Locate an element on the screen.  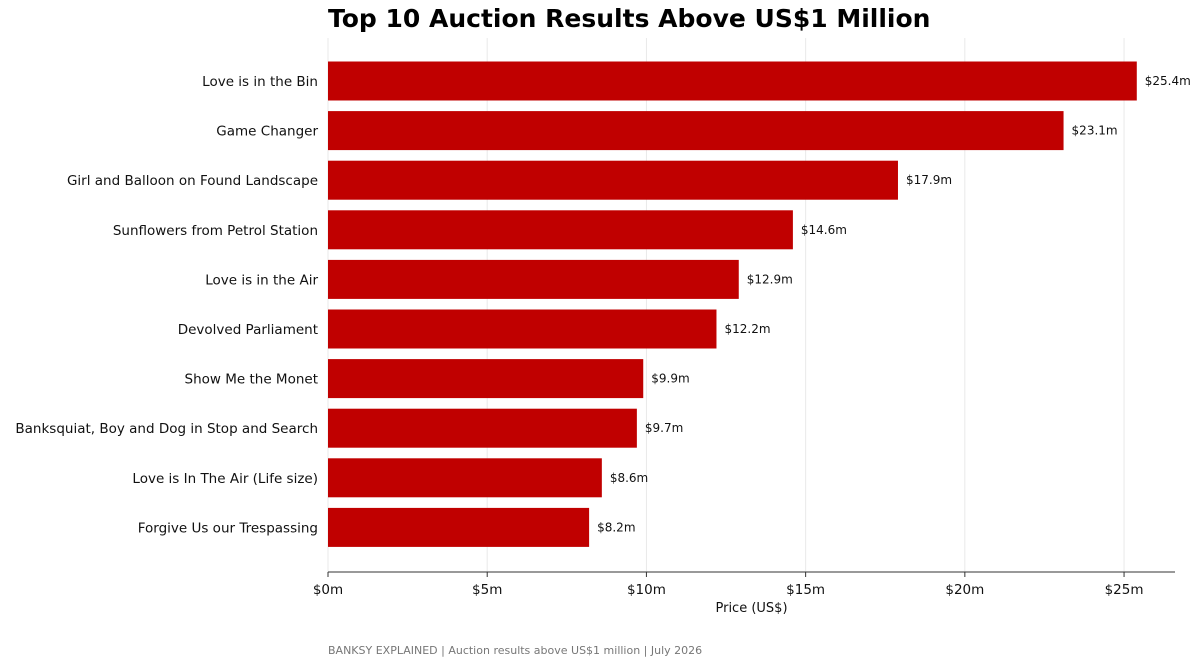
x-axis-title: Price (US$) is located at coordinates (751, 608).